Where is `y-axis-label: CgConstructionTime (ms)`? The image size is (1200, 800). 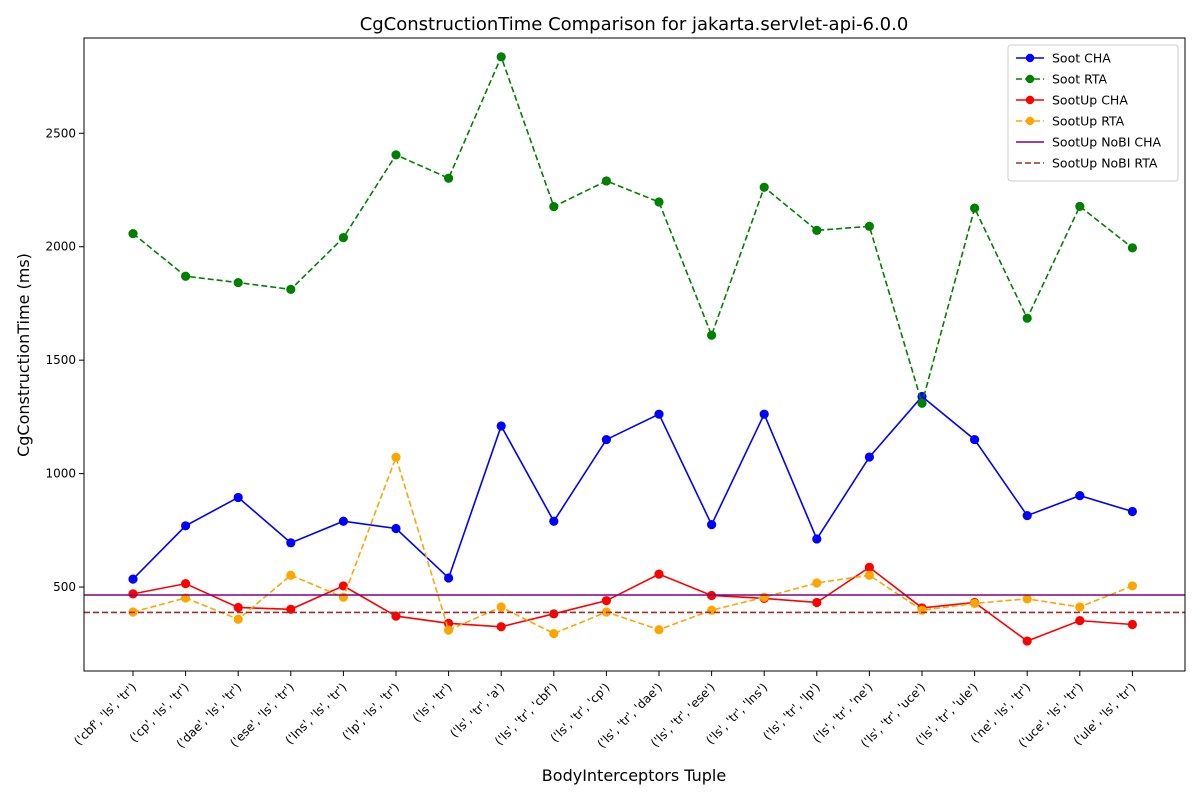
y-axis-label: CgConstructionTime (ms) is located at coordinates (23, 355).